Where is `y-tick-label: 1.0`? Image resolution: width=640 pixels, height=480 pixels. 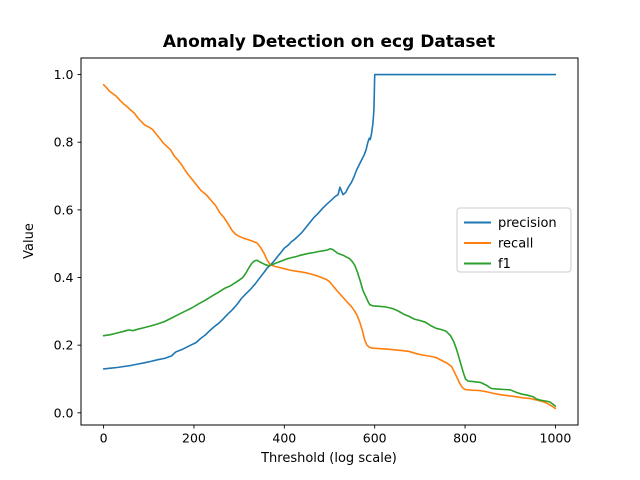
y-tick-label: 1.0 is located at coordinates (64, 74).